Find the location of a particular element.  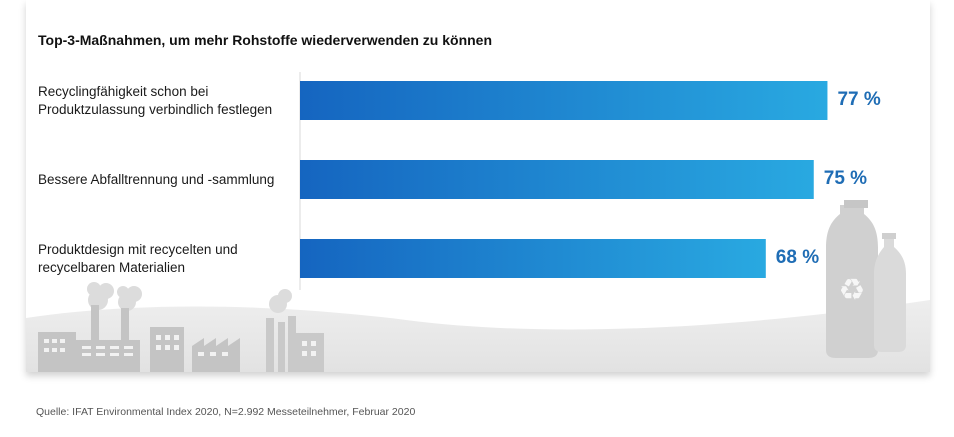

plastic-bottle-icon is located at coordinates (866, 279).